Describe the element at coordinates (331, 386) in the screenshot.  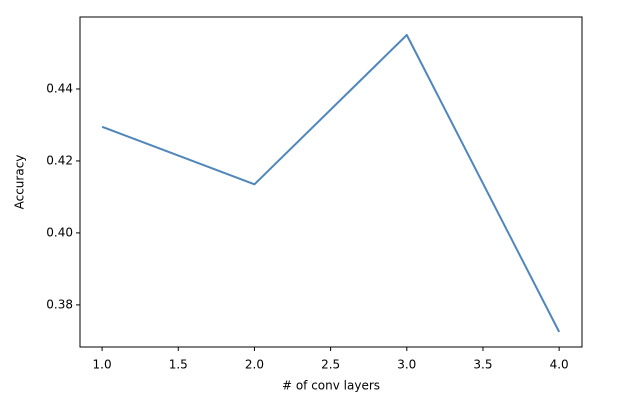
I see `x-axis-label: # of conv layers` at that location.